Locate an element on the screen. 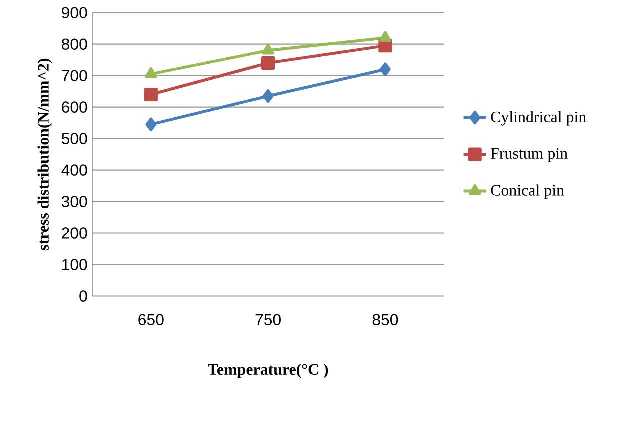  y-tick-label: 500 is located at coordinates (75, 138).